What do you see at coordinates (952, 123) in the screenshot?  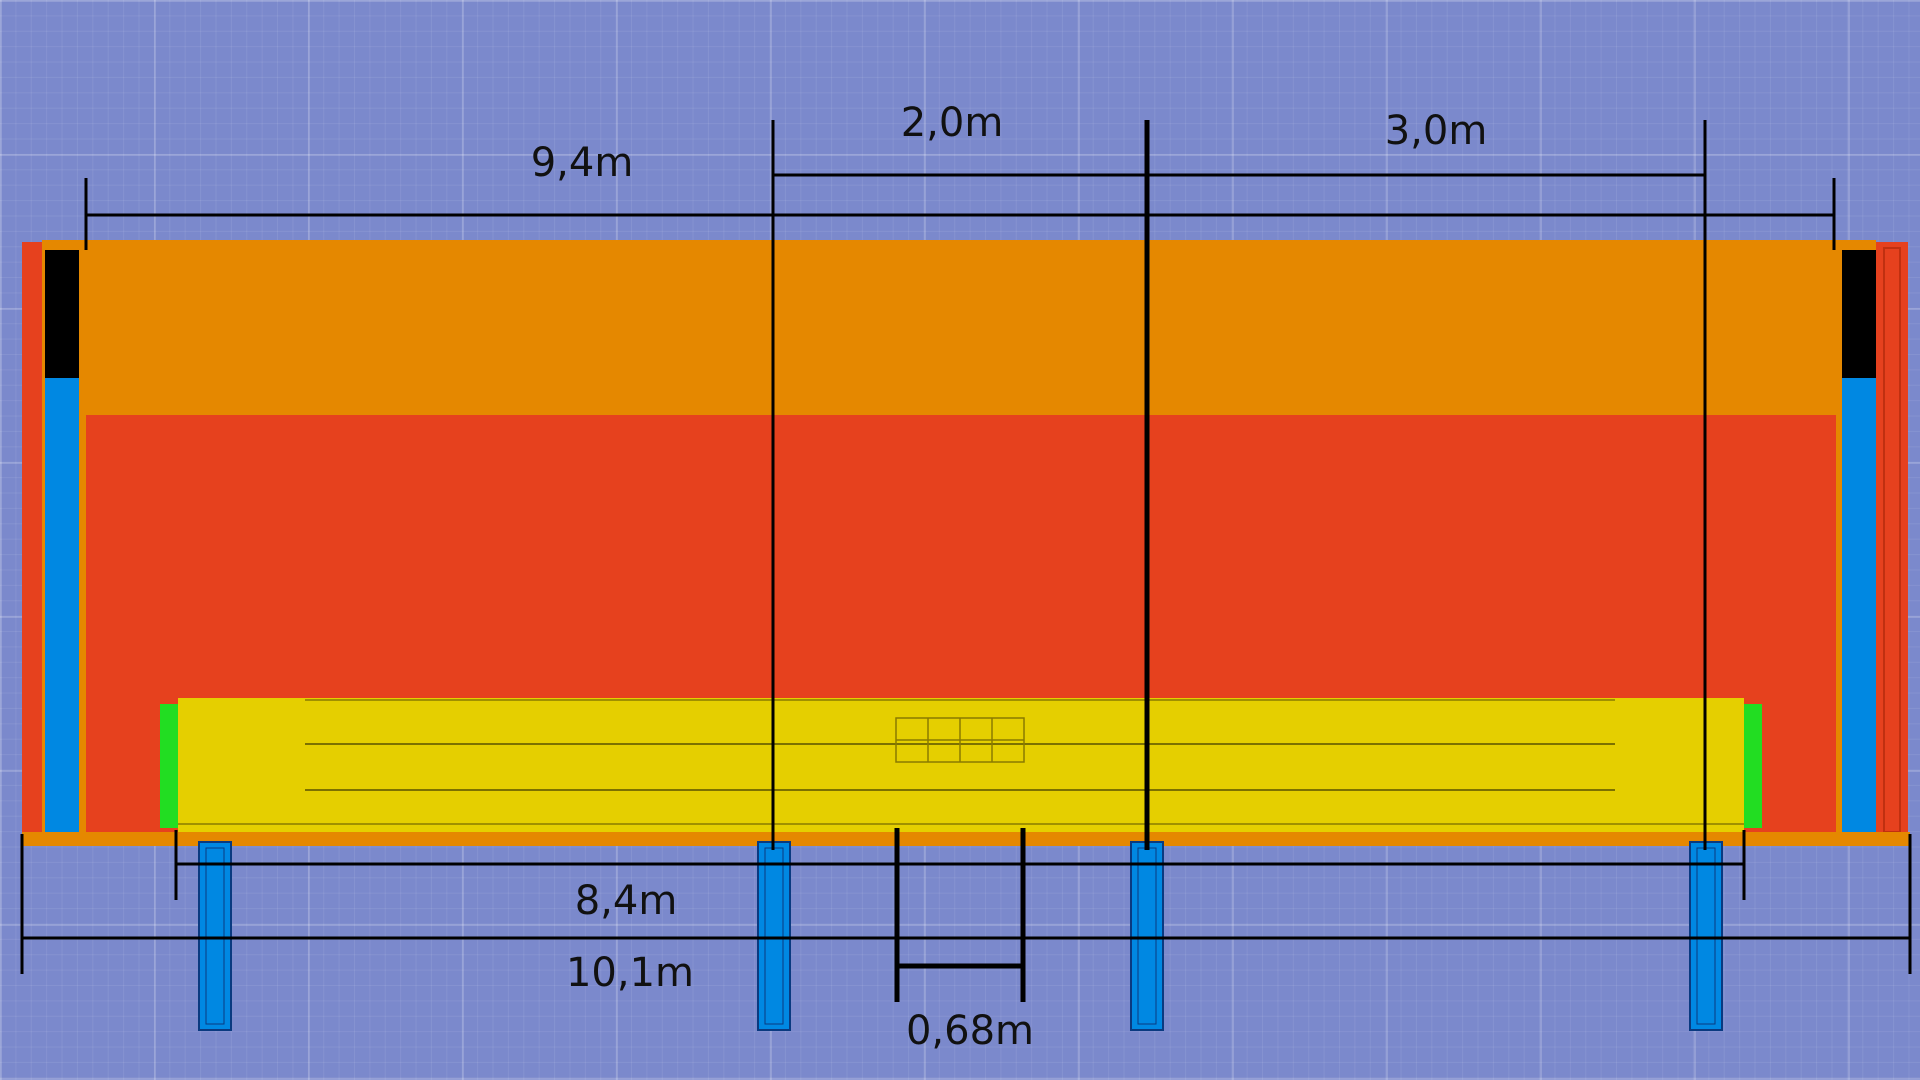 I see `dim-label-span-left: 2,0m` at bounding box center [952, 123].